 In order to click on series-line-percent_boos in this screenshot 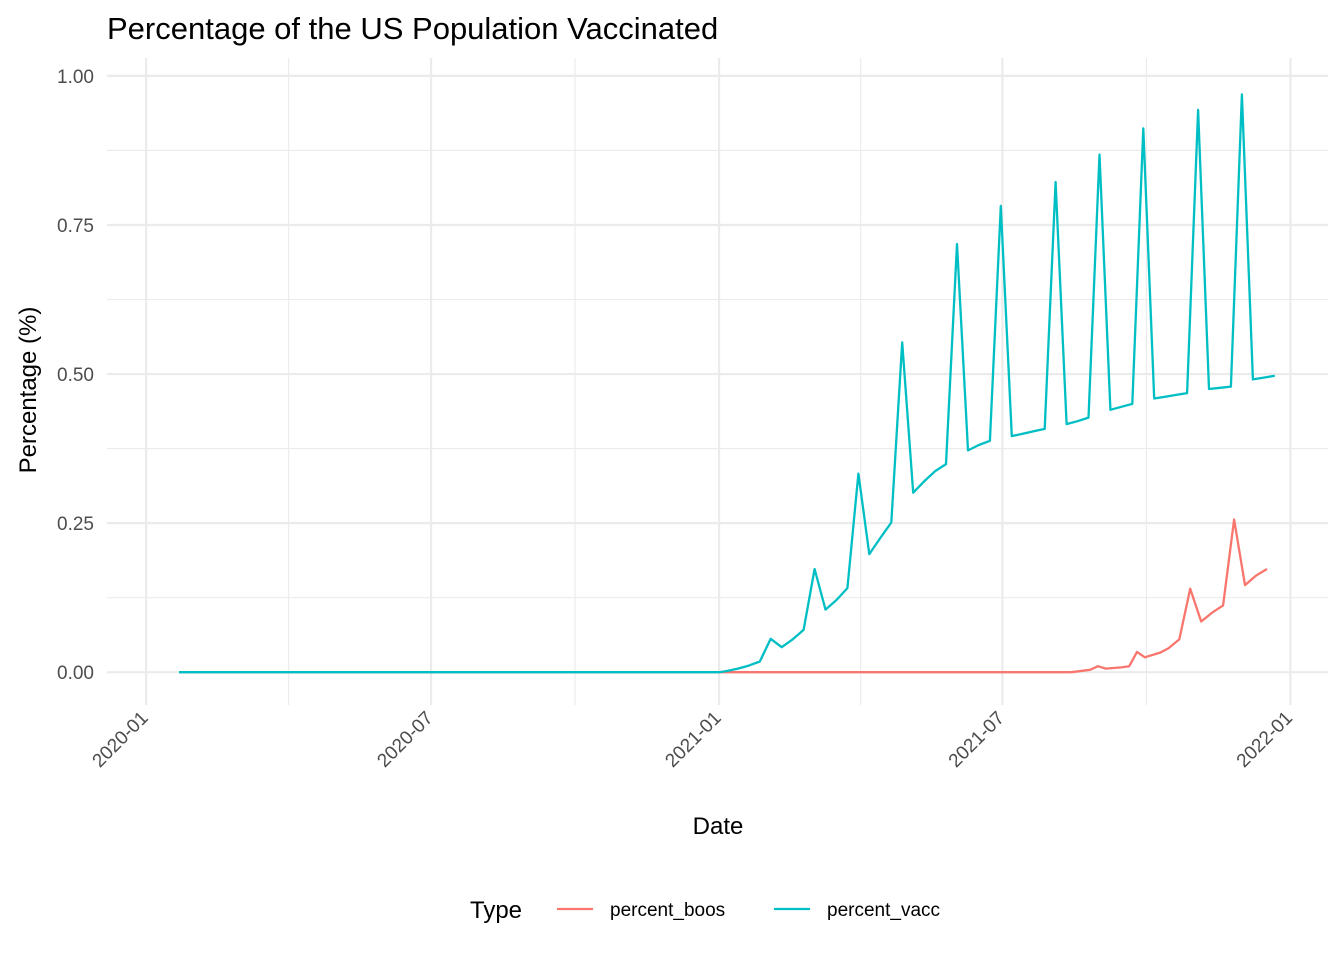, I will do `click(723, 596)`.